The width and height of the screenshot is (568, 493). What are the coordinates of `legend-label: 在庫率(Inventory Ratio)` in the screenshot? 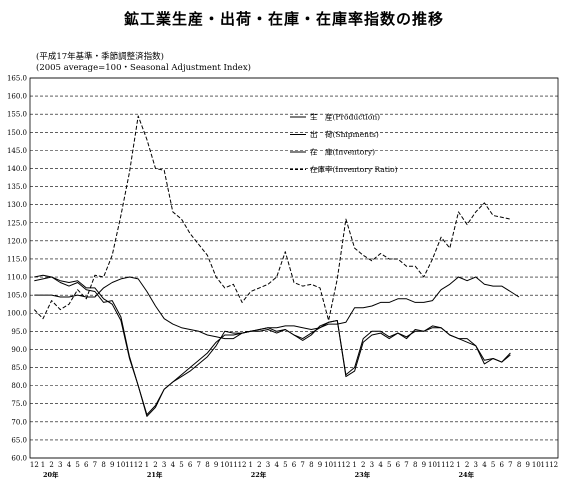 It's located at (354, 169).